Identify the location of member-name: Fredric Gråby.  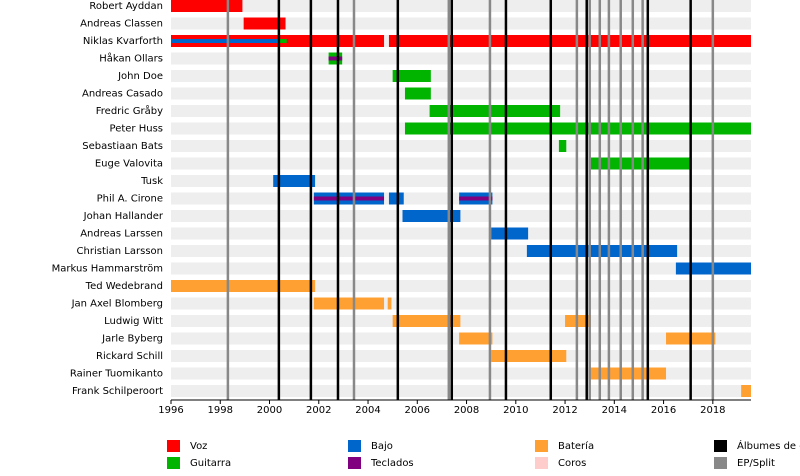
(129, 110).